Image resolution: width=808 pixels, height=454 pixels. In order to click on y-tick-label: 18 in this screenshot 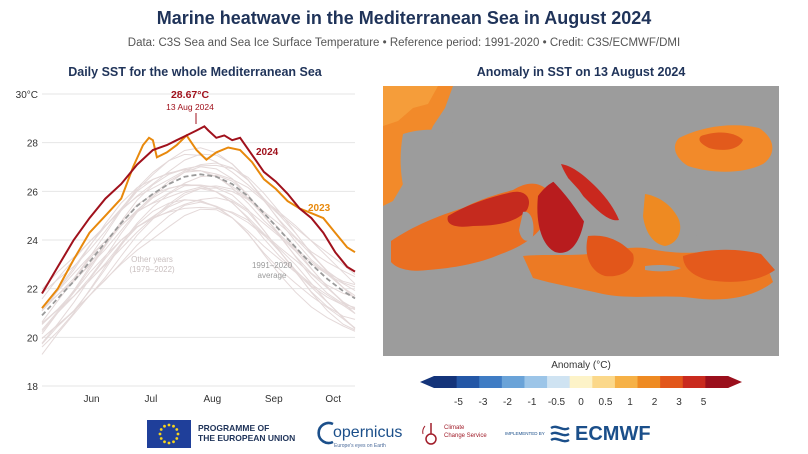, I will do `click(33, 387)`.